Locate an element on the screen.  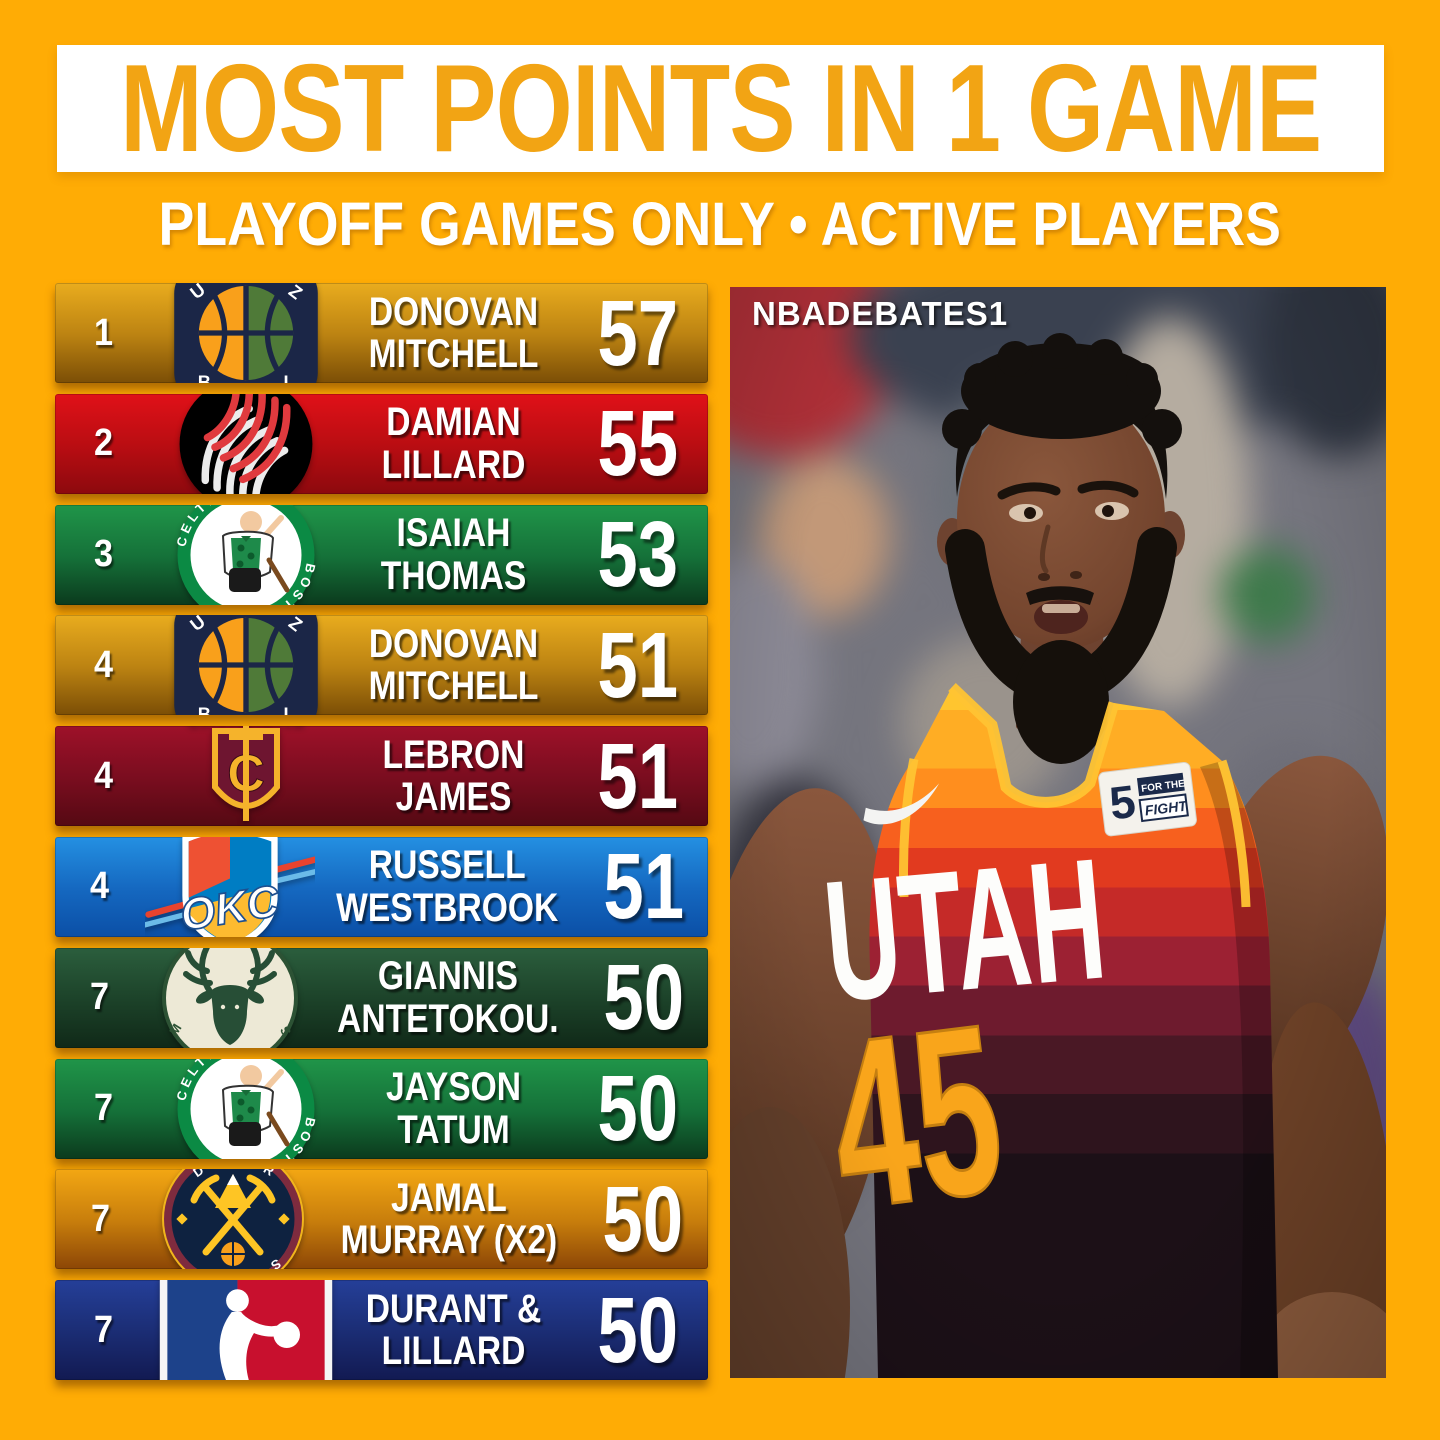
page-title: MOST POINTS IN 1 GAME is located at coordinates (720, 108).